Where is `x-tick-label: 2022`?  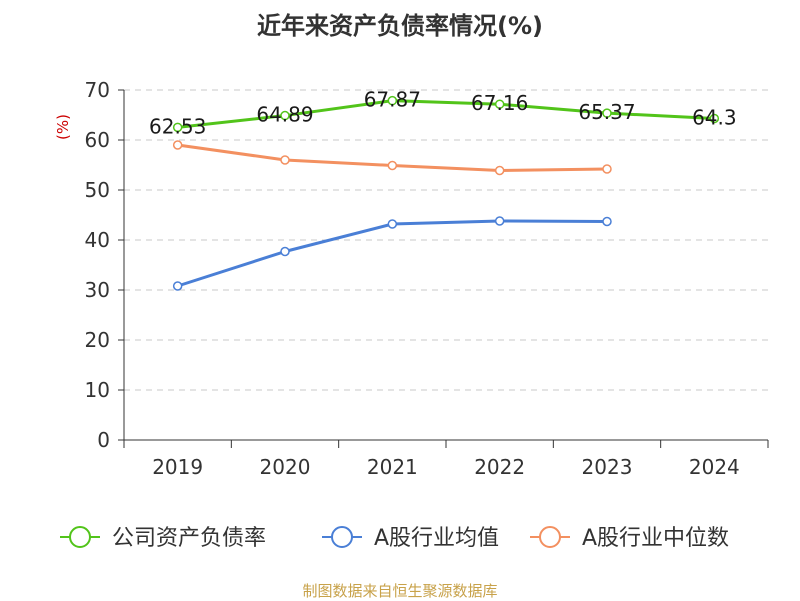
x-tick-label: 2022 is located at coordinates (499, 467).